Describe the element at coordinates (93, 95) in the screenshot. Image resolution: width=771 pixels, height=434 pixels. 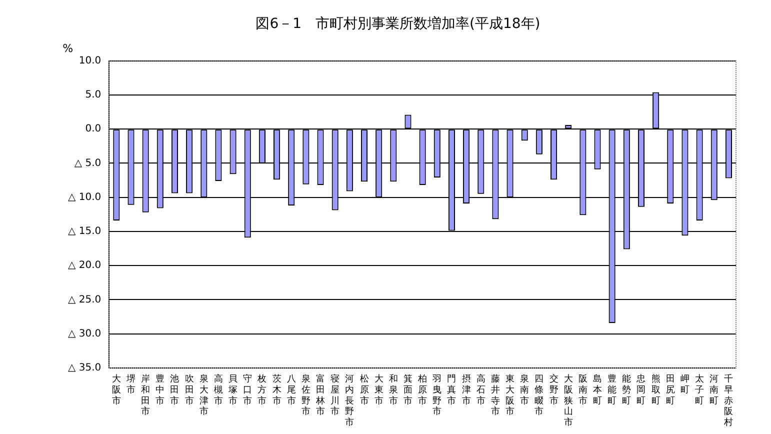
I see `y-tick-label: 5.0` at that location.